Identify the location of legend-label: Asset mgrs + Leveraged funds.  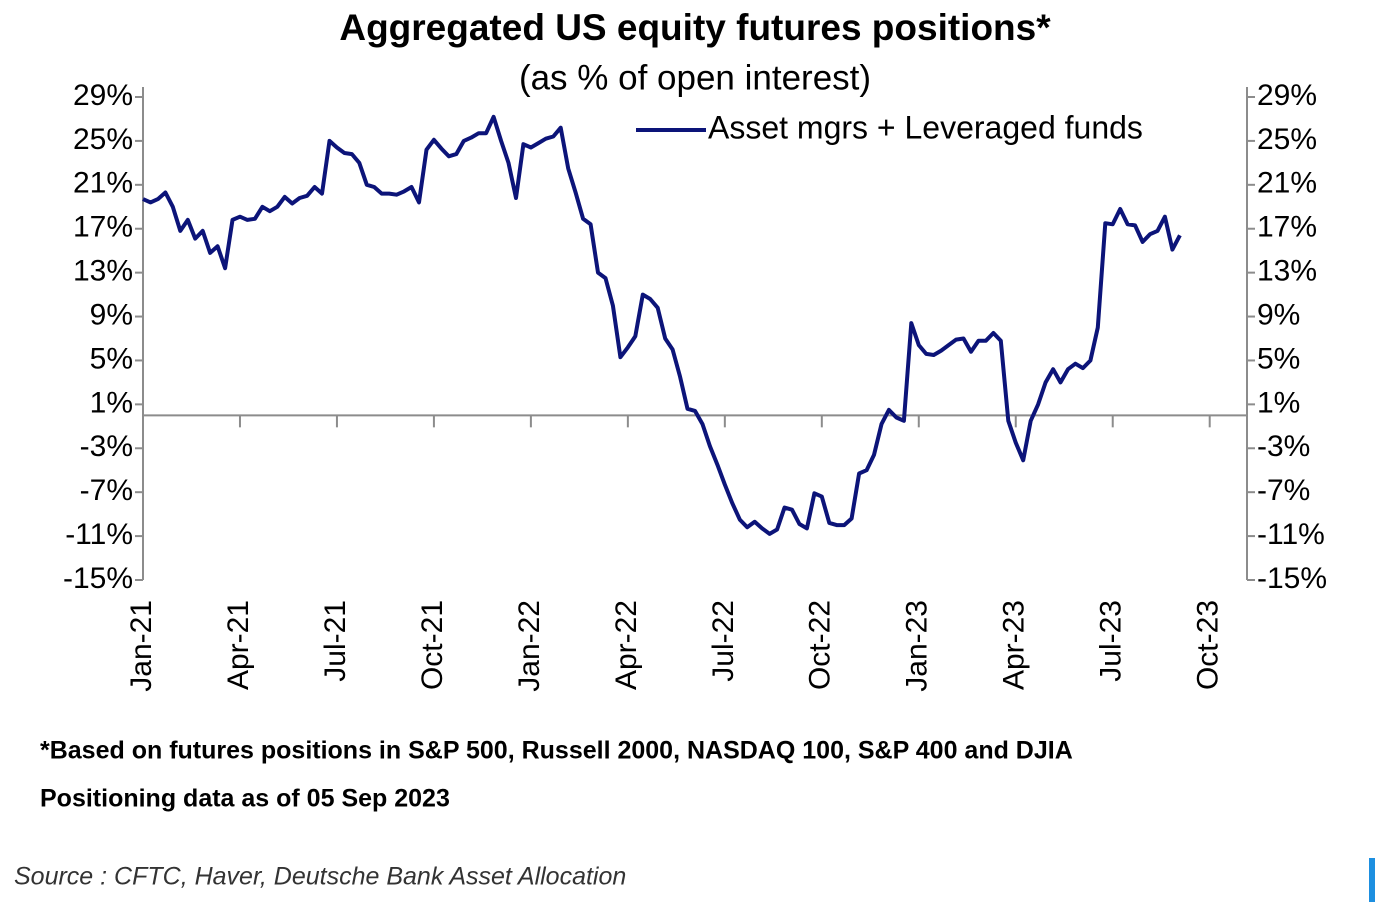
(925, 127).